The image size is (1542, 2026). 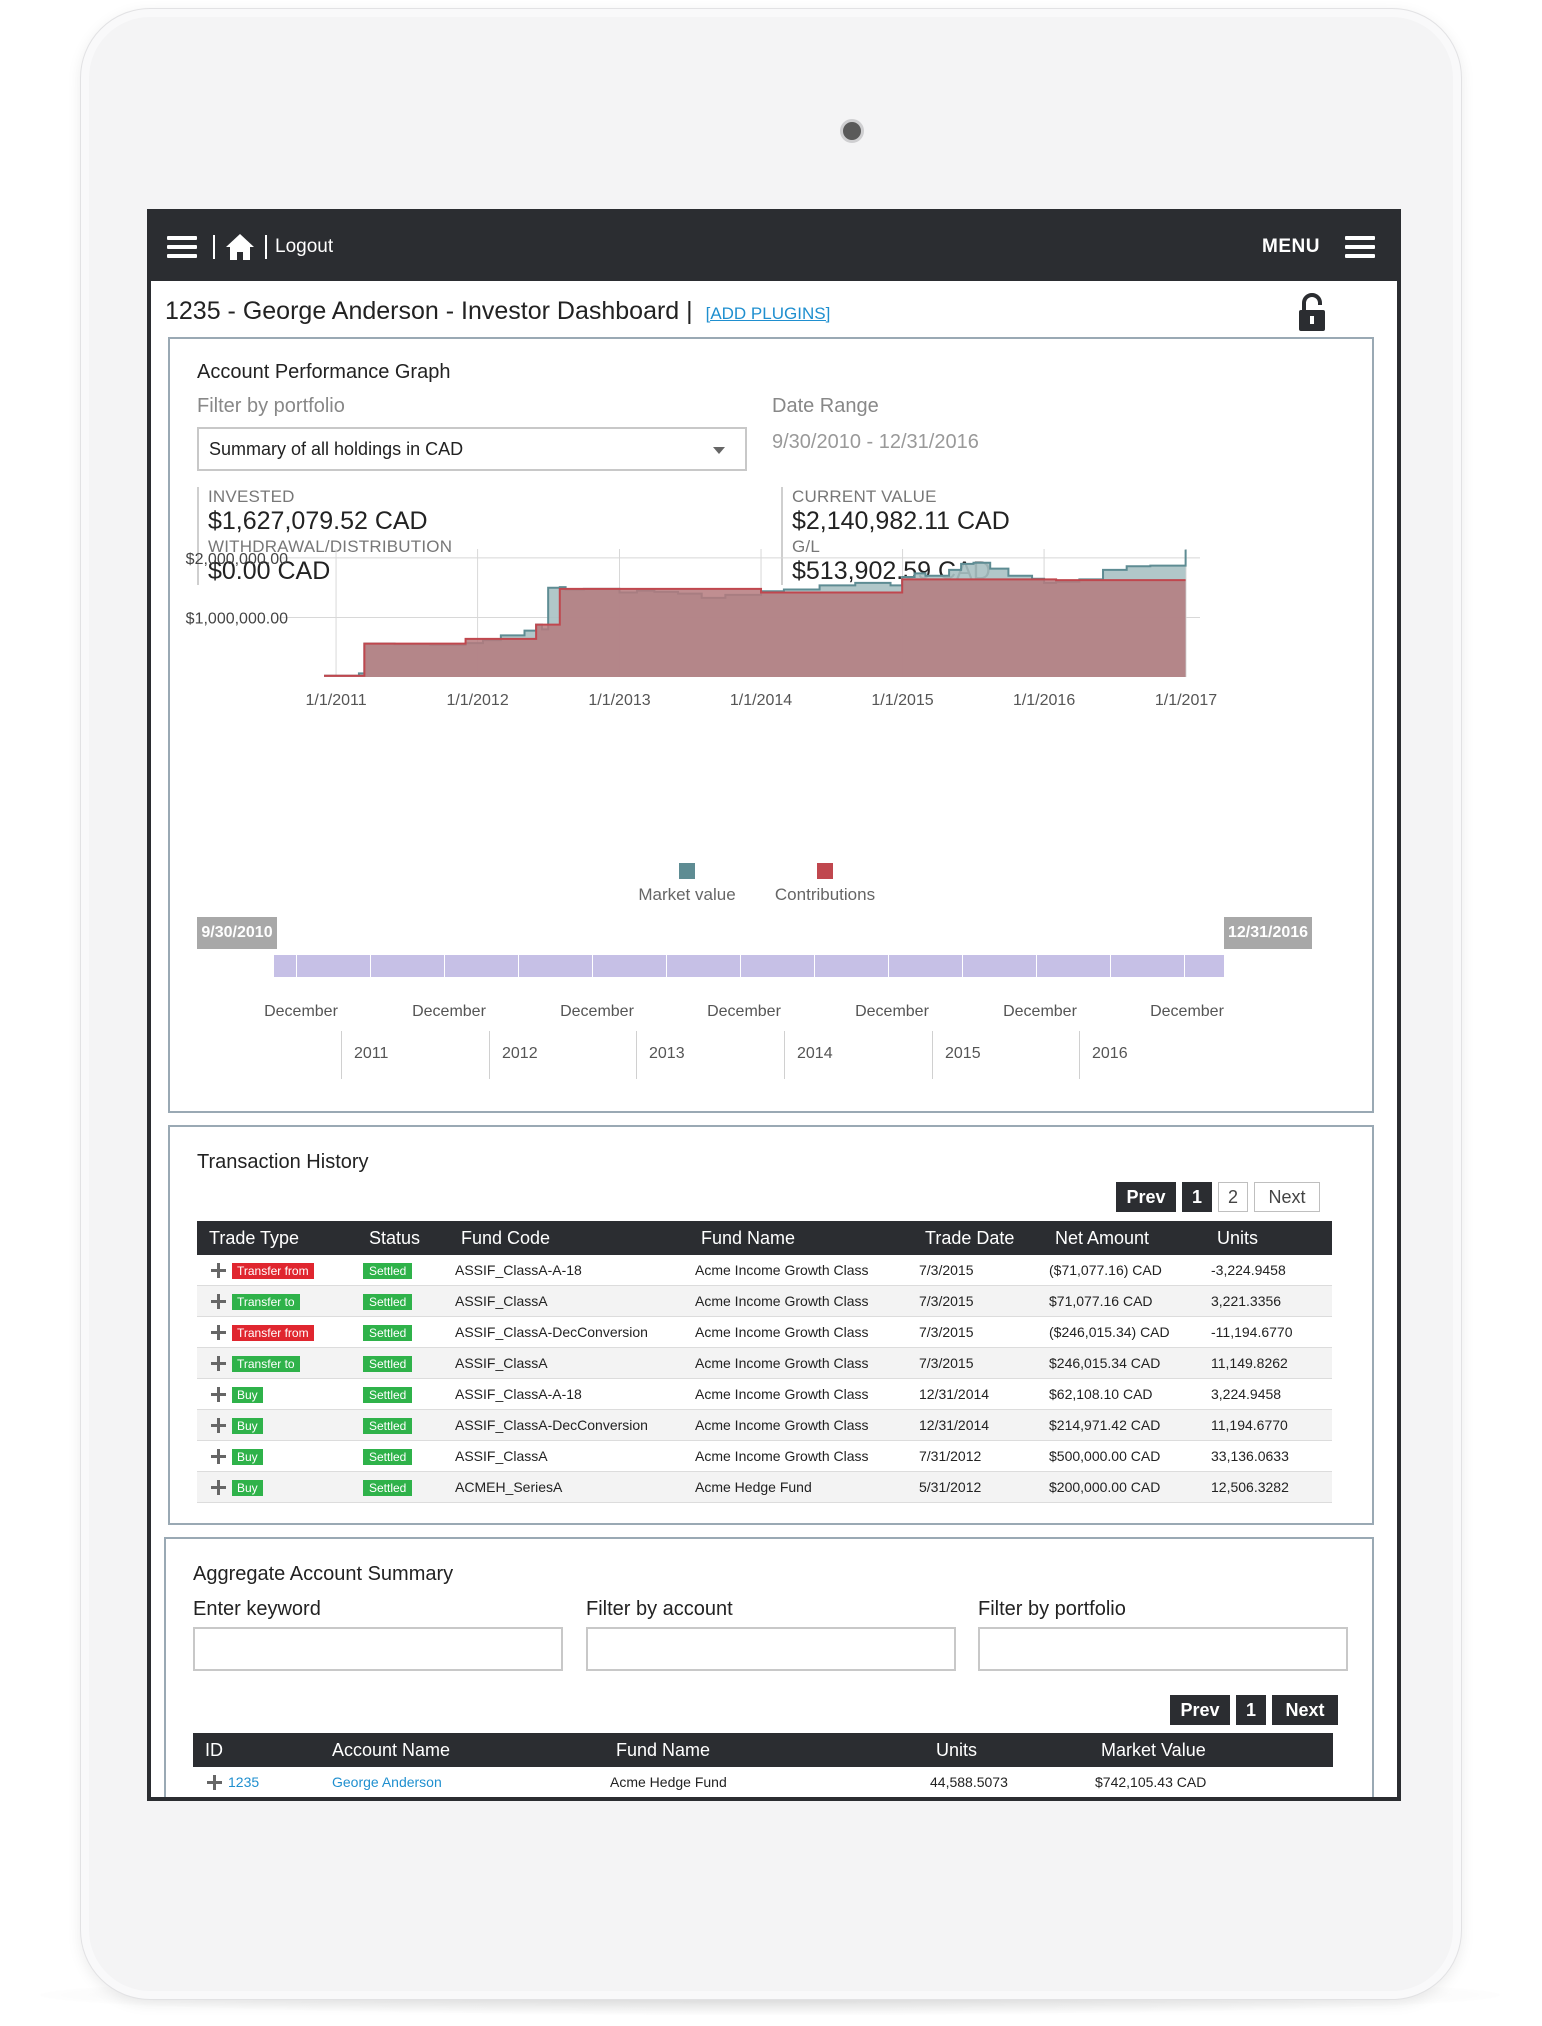 What do you see at coordinates (1291, 246) in the screenshot?
I see `menu-label: MENU` at bounding box center [1291, 246].